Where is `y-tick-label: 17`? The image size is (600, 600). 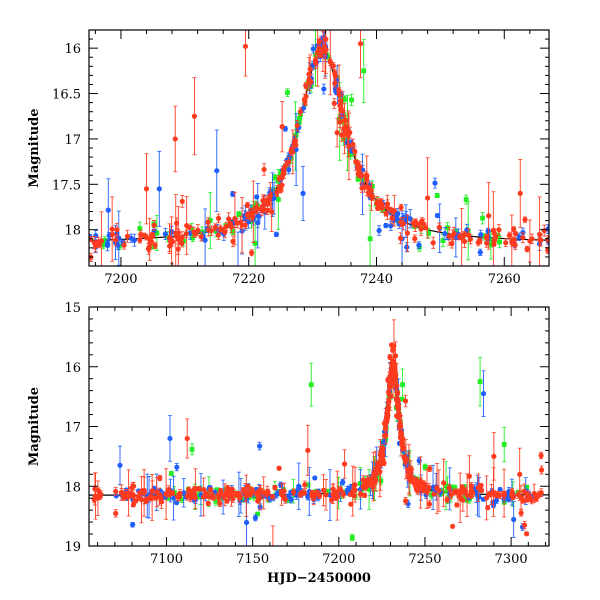
y-tick-label: 17 is located at coordinates (72, 140).